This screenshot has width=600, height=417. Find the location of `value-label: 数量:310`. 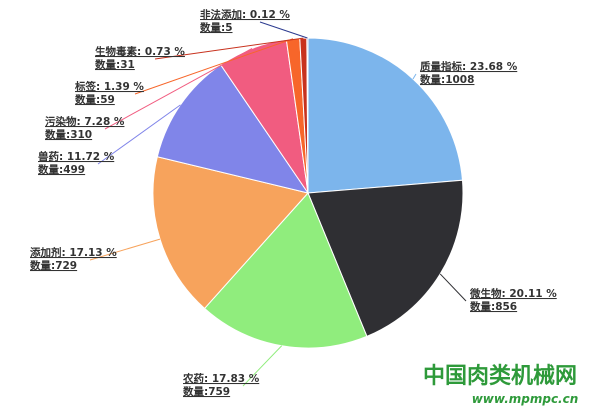

value-label: 数量:310 is located at coordinates (68, 134).